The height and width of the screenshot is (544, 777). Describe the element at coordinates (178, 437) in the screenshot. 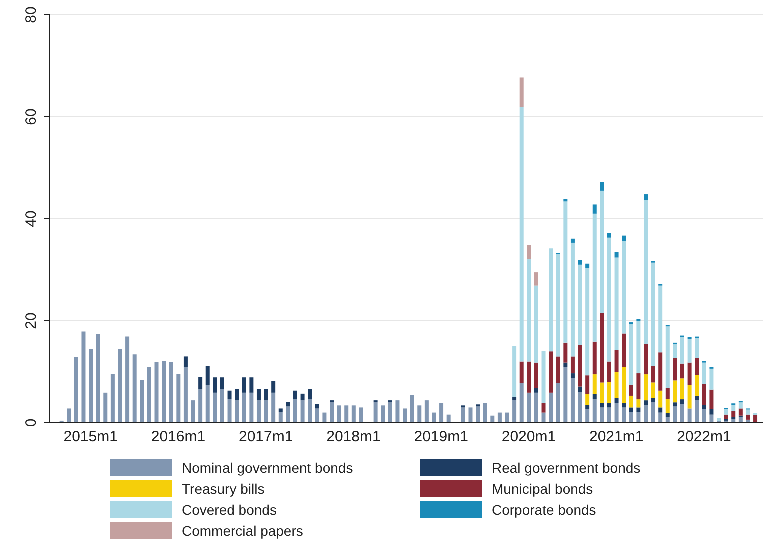

I see `x-tick-label: 2016m1` at that location.